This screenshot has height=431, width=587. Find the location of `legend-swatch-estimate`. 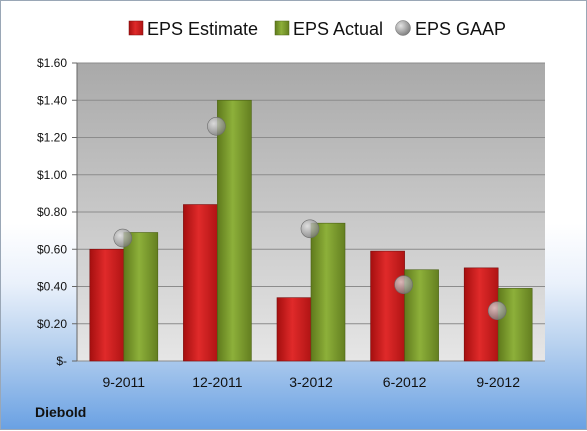

legend-swatch-estimate is located at coordinates (136, 28).